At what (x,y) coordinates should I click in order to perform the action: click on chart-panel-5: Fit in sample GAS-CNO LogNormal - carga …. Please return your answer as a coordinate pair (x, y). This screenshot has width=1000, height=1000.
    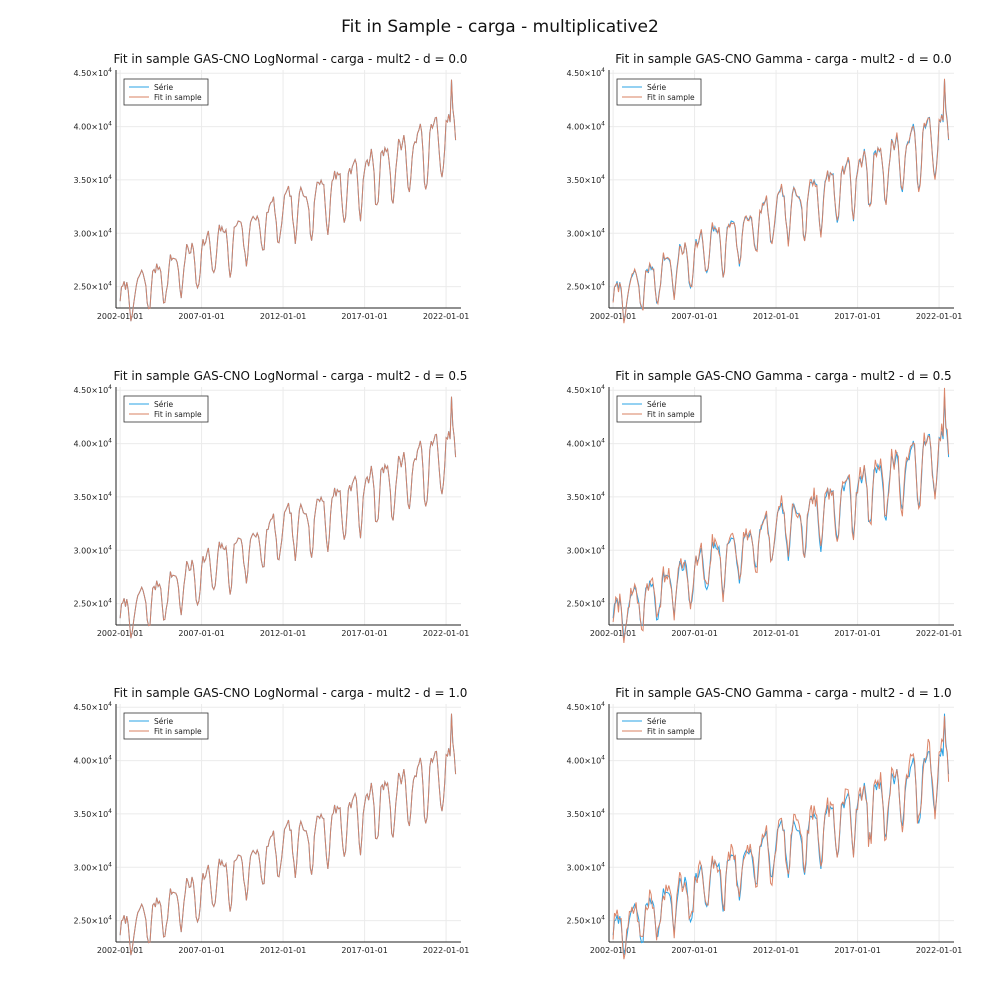
    Looking at the image, I should click on (271, 821).